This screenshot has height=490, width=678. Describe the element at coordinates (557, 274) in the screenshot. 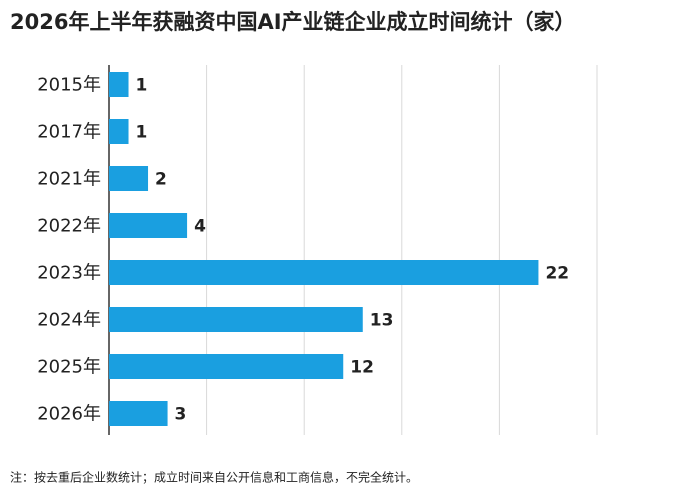

I see `data-label: 22` at that location.